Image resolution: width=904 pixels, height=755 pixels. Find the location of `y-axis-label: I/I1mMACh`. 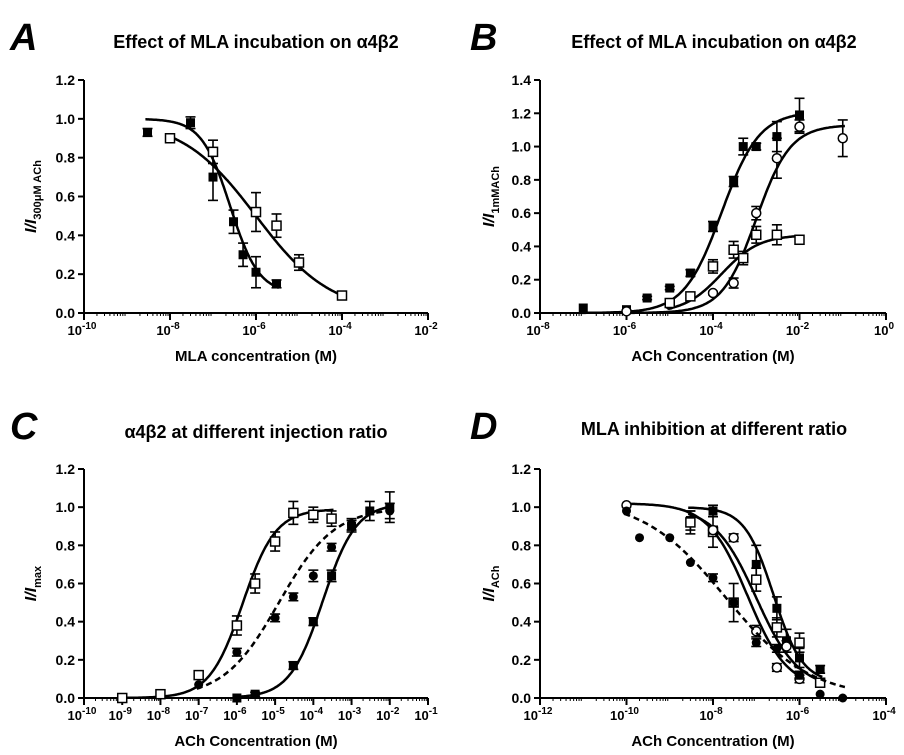

y-axis-label: I/I1mMACh is located at coordinates (491, 196).